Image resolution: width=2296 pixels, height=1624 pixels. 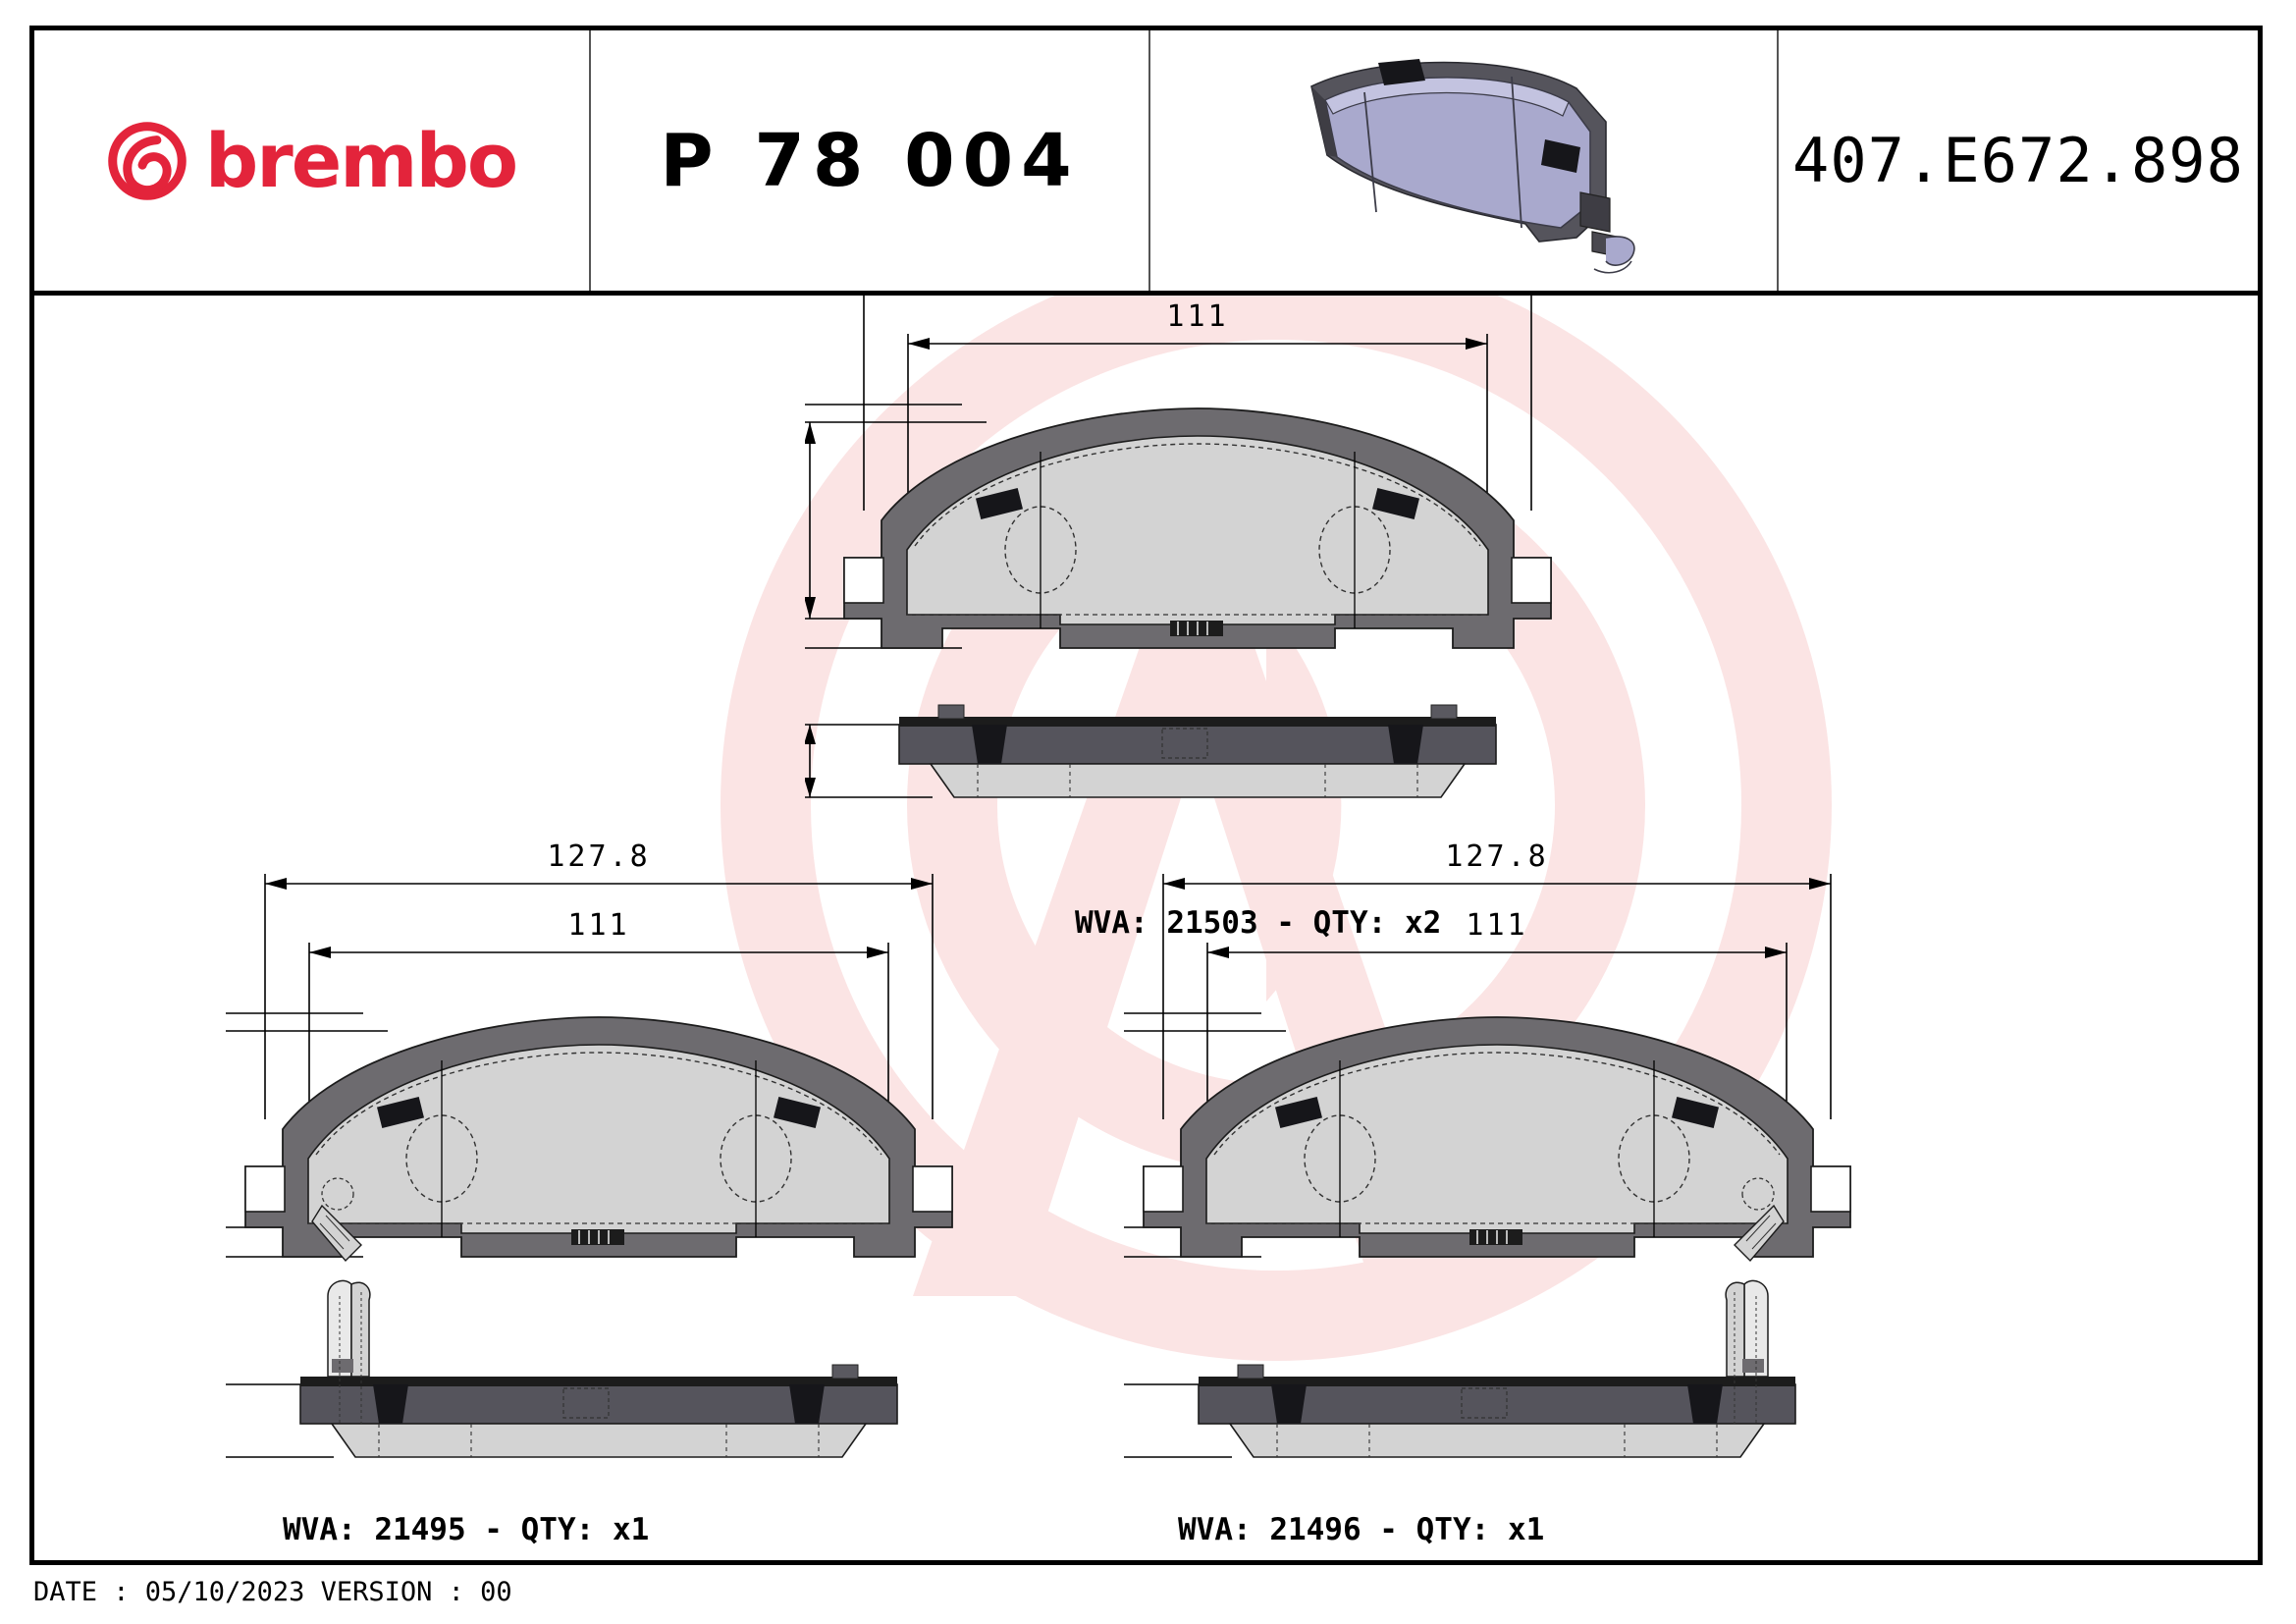 I want to click on brand-name: brembo, so click(x=361, y=160).